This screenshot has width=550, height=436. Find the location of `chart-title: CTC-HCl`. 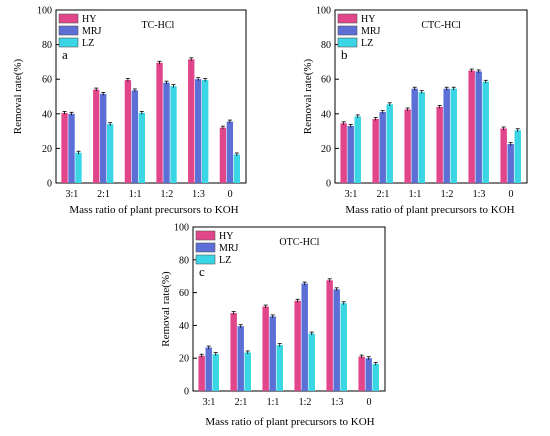

chart-title: CTC-HCl is located at coordinates (441, 25).